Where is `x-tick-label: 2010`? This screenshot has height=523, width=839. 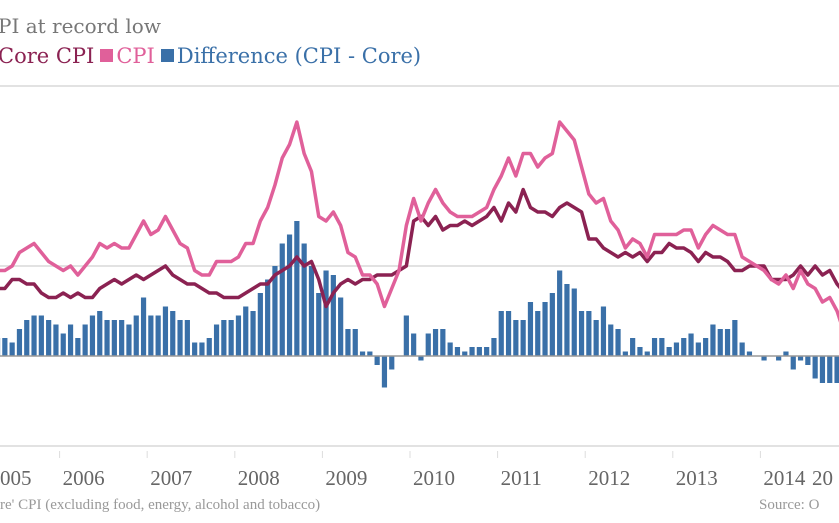
x-tick-label: 2010 is located at coordinates (434, 478).